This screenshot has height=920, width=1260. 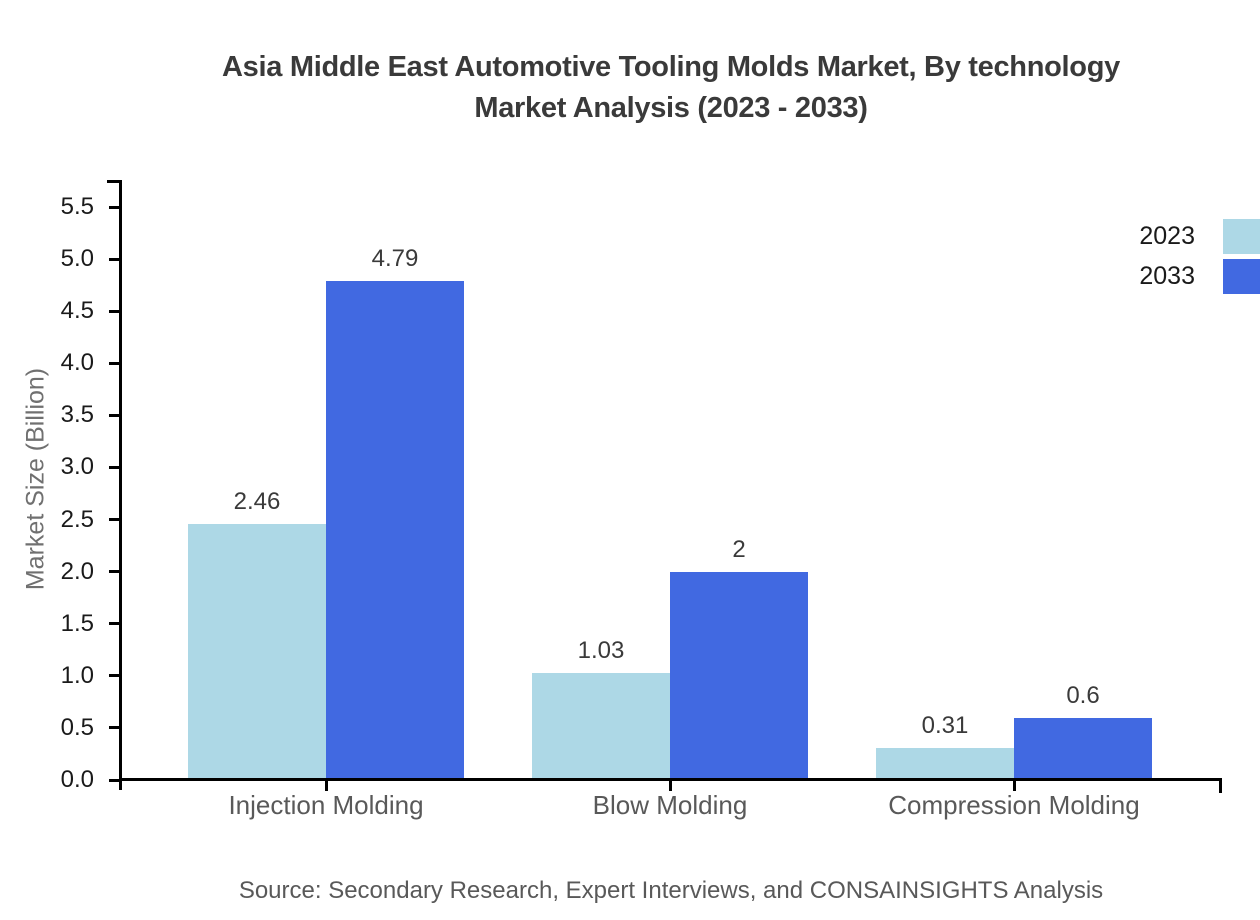 What do you see at coordinates (945, 725) in the screenshot?
I see `bar-value-label: 0.31` at bounding box center [945, 725].